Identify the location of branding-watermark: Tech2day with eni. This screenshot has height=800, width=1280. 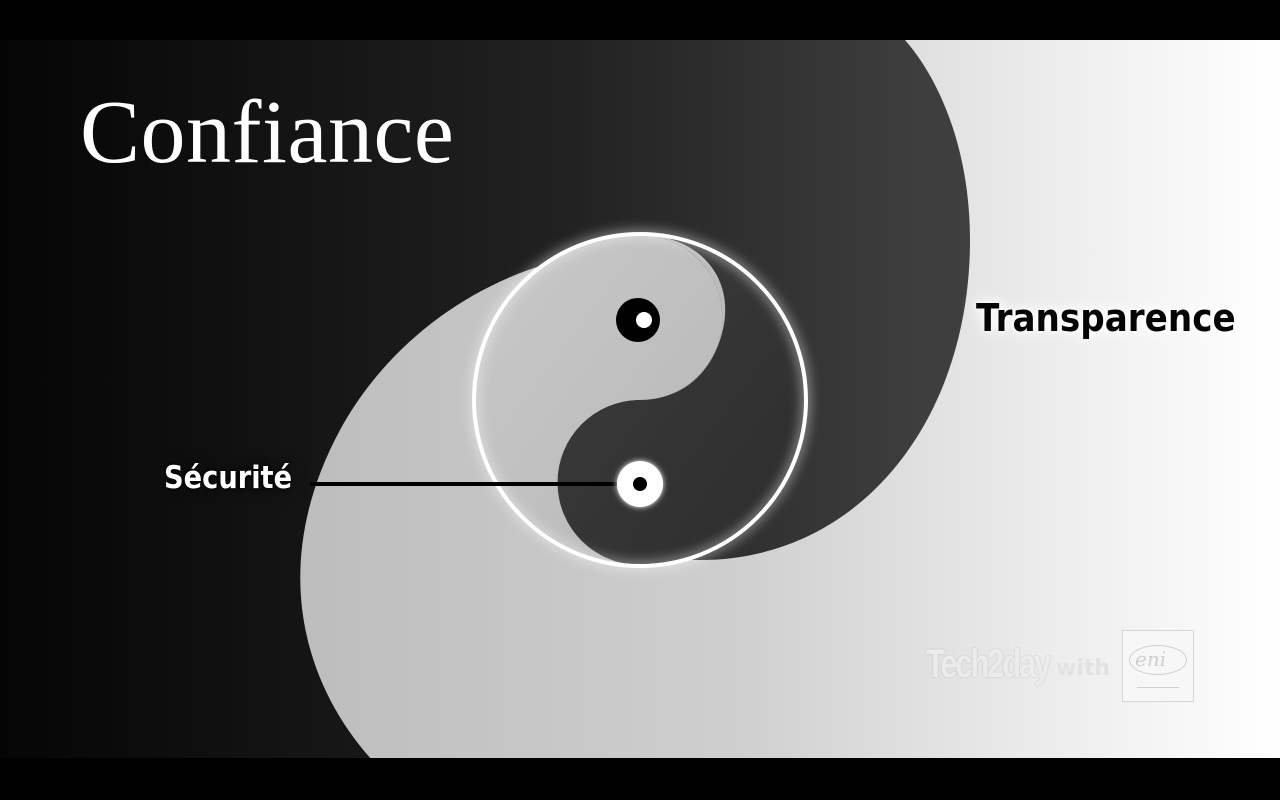
(1061, 666).